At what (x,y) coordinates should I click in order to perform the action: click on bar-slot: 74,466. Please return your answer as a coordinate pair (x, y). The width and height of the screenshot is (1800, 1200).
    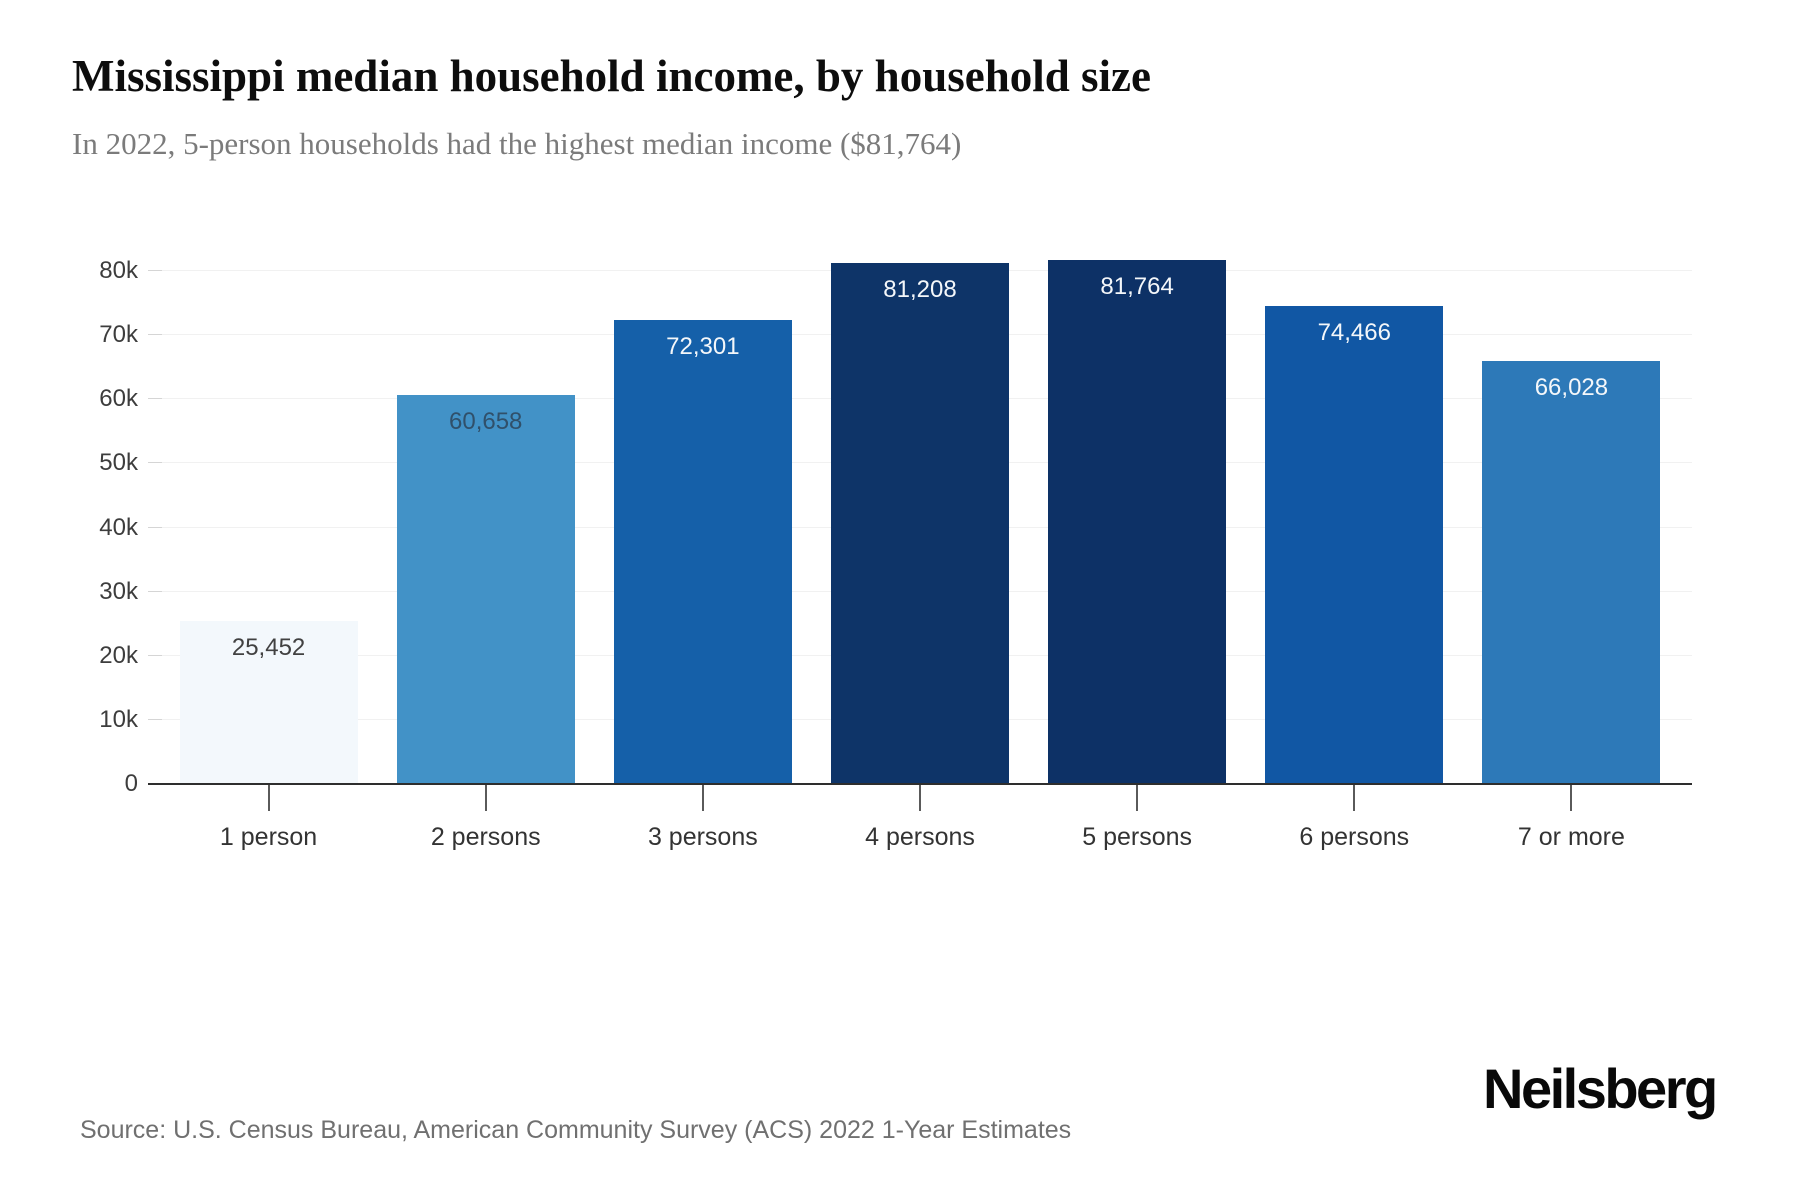
    Looking at the image, I should click on (1354, 511).